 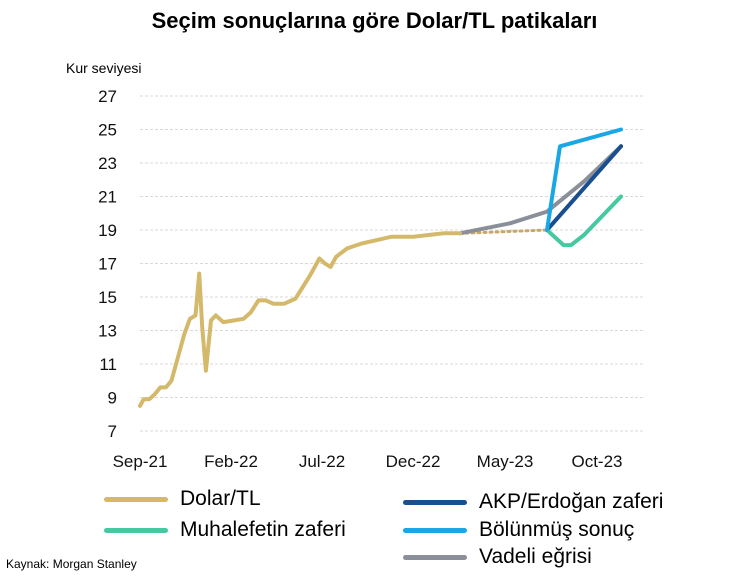 What do you see at coordinates (231, 461) in the screenshot?
I see `x-tick-label: Feb-22` at bounding box center [231, 461].